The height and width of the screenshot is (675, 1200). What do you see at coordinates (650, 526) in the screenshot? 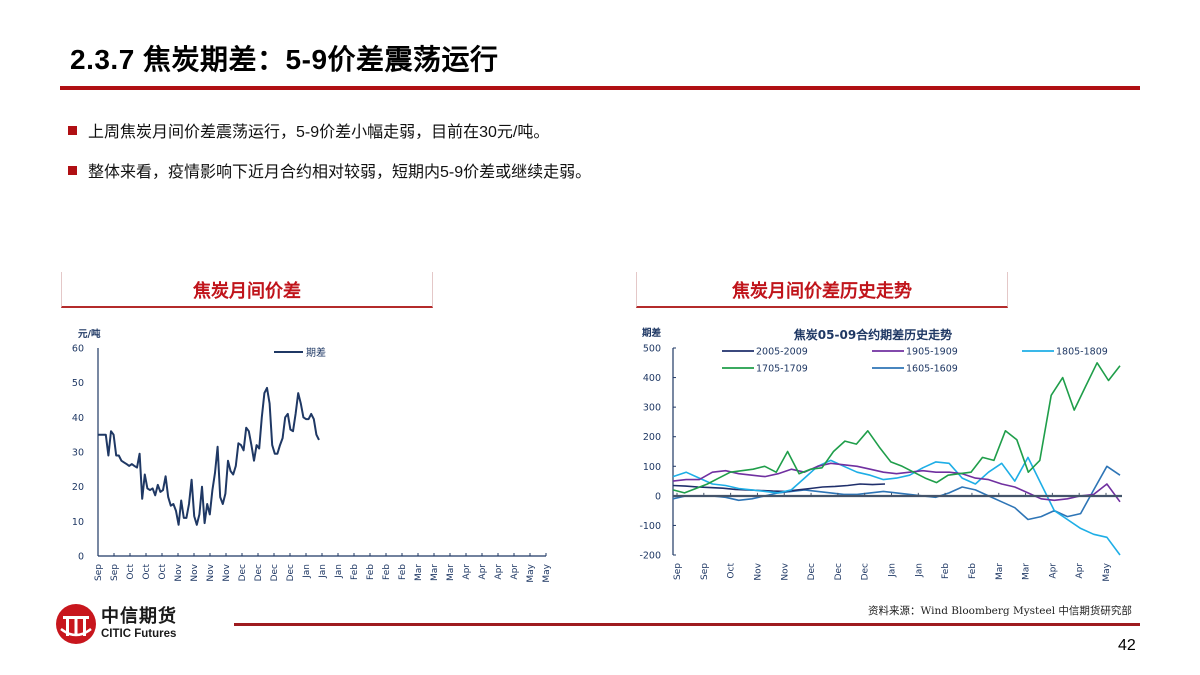
I see `y-tick-label: -100` at bounding box center [650, 526].